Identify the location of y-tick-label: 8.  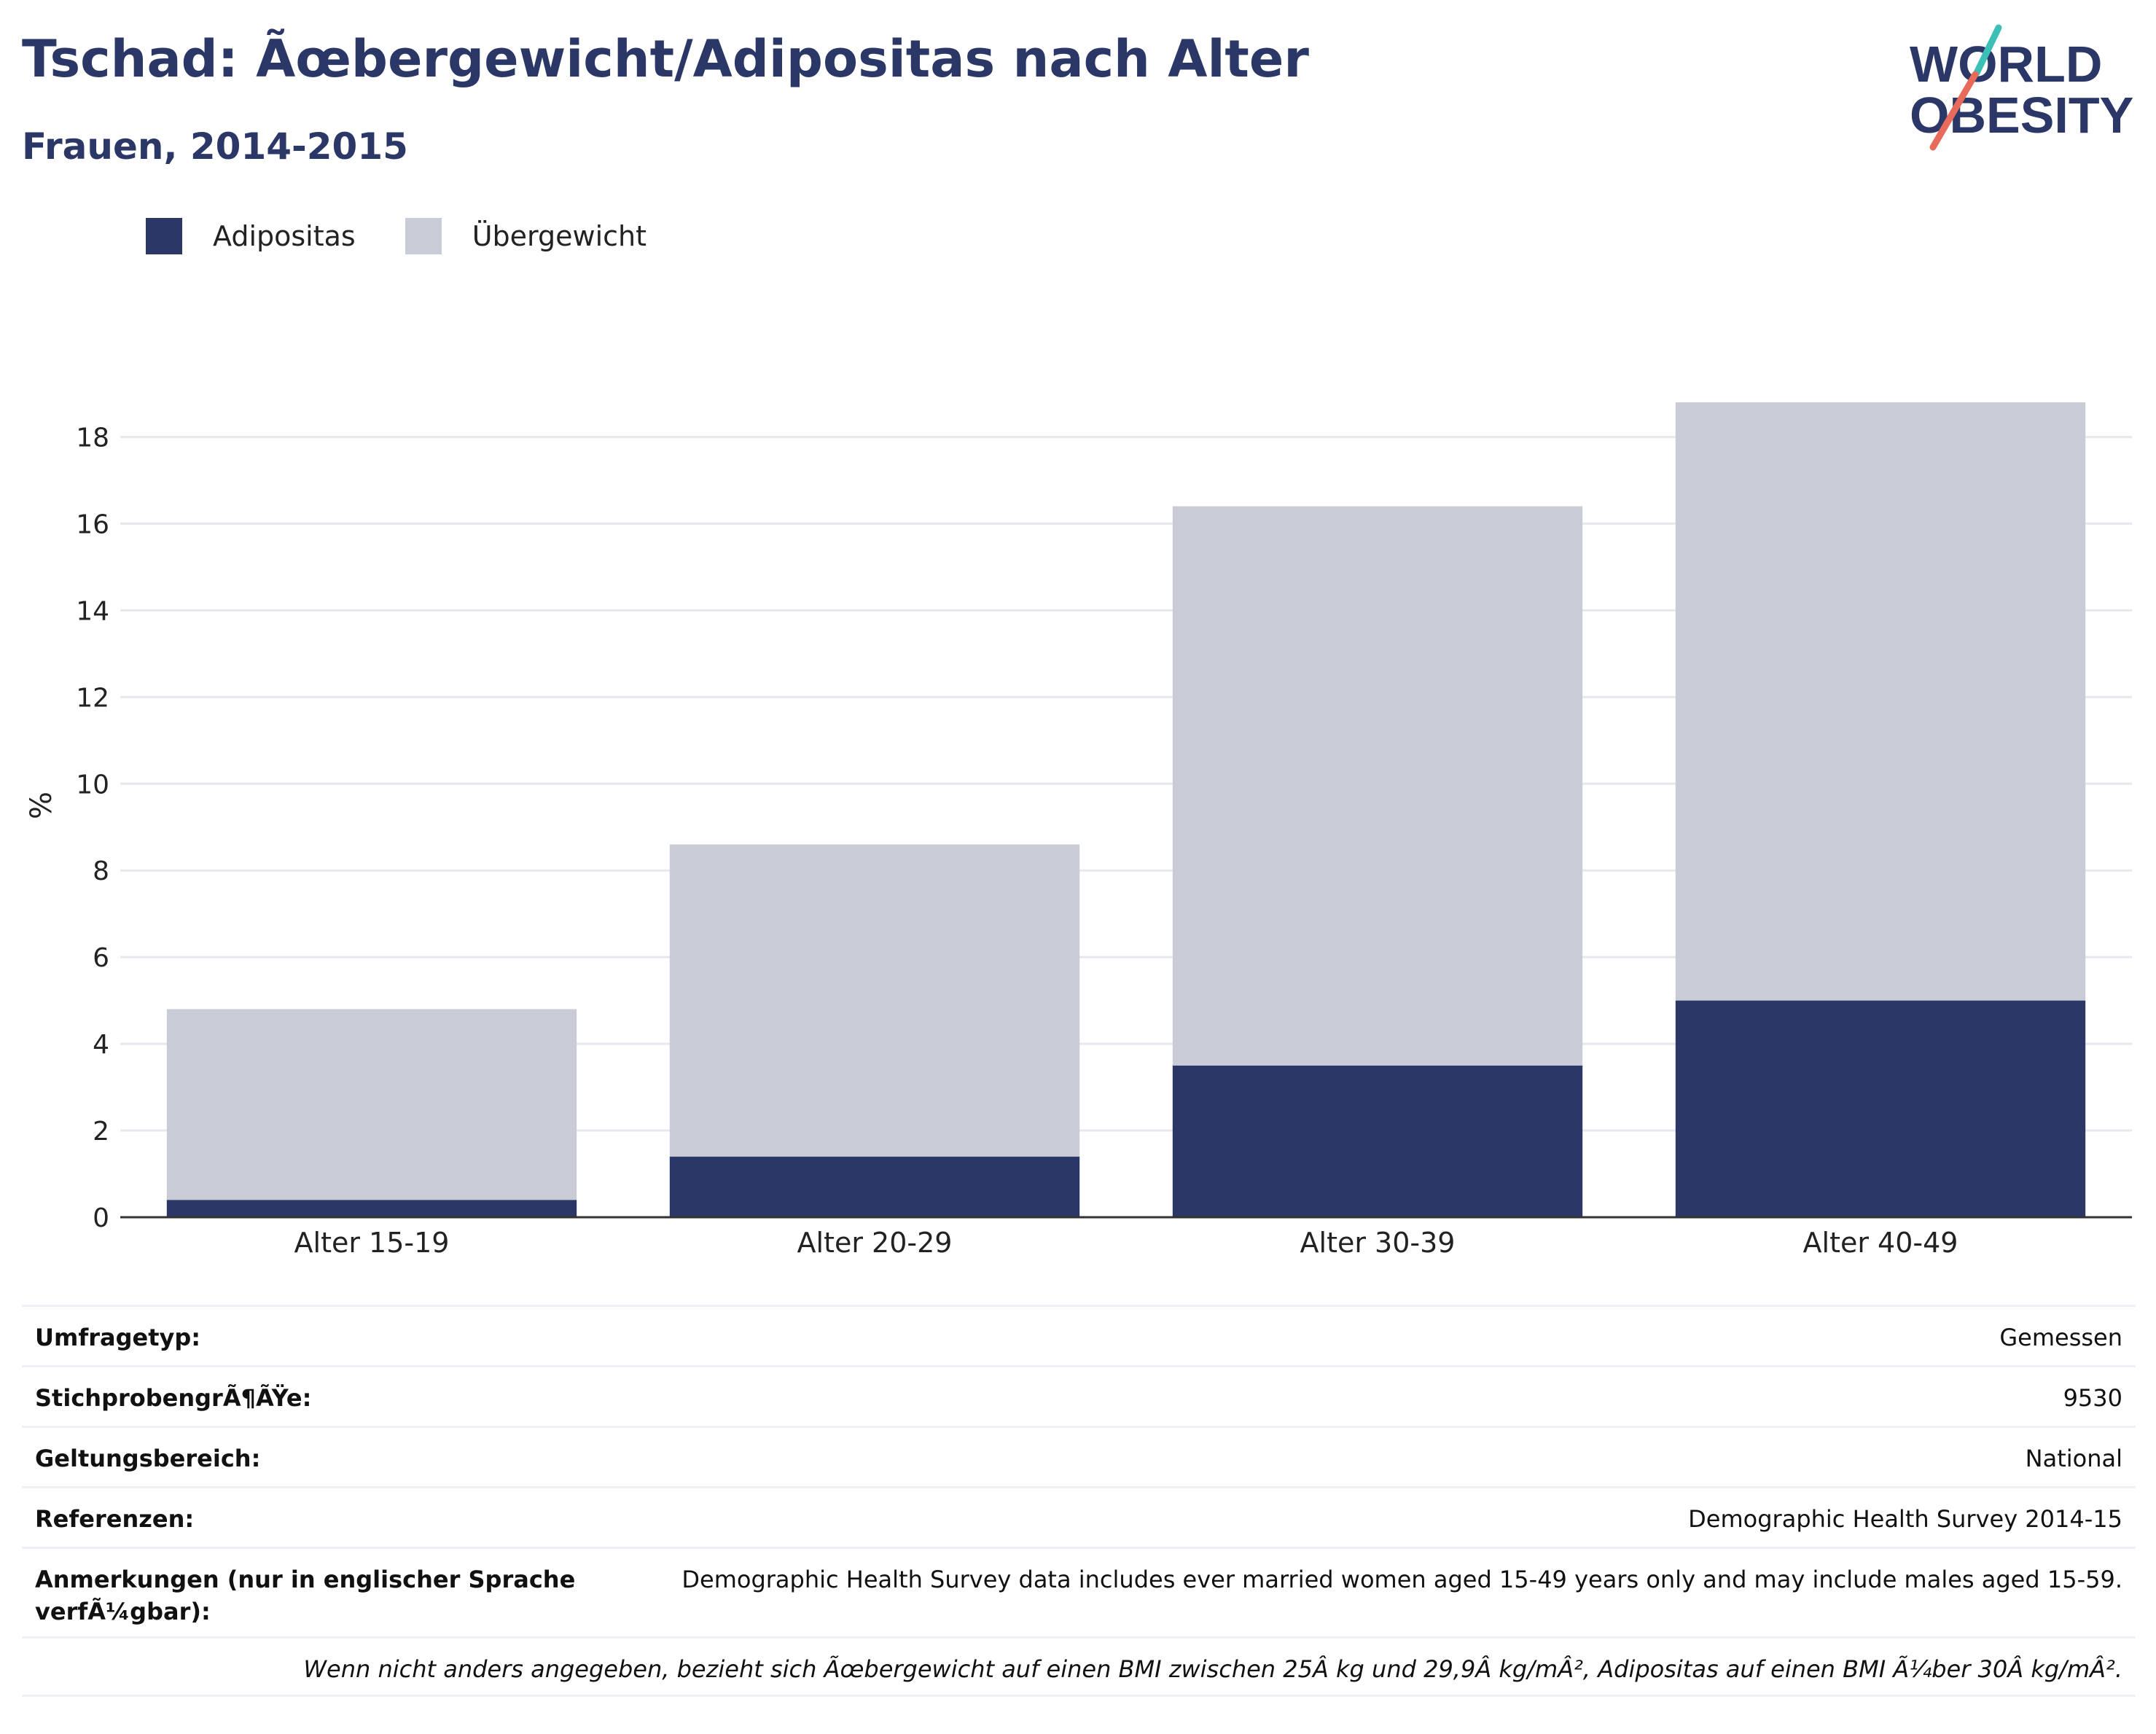
(101, 871).